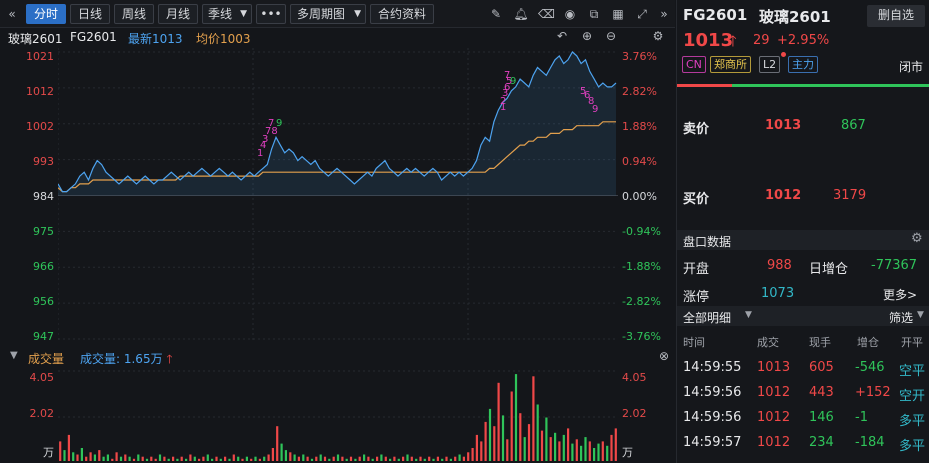  Describe the element at coordinates (770, 64) in the screenshot. I see `badge-l2: L2` at that location.